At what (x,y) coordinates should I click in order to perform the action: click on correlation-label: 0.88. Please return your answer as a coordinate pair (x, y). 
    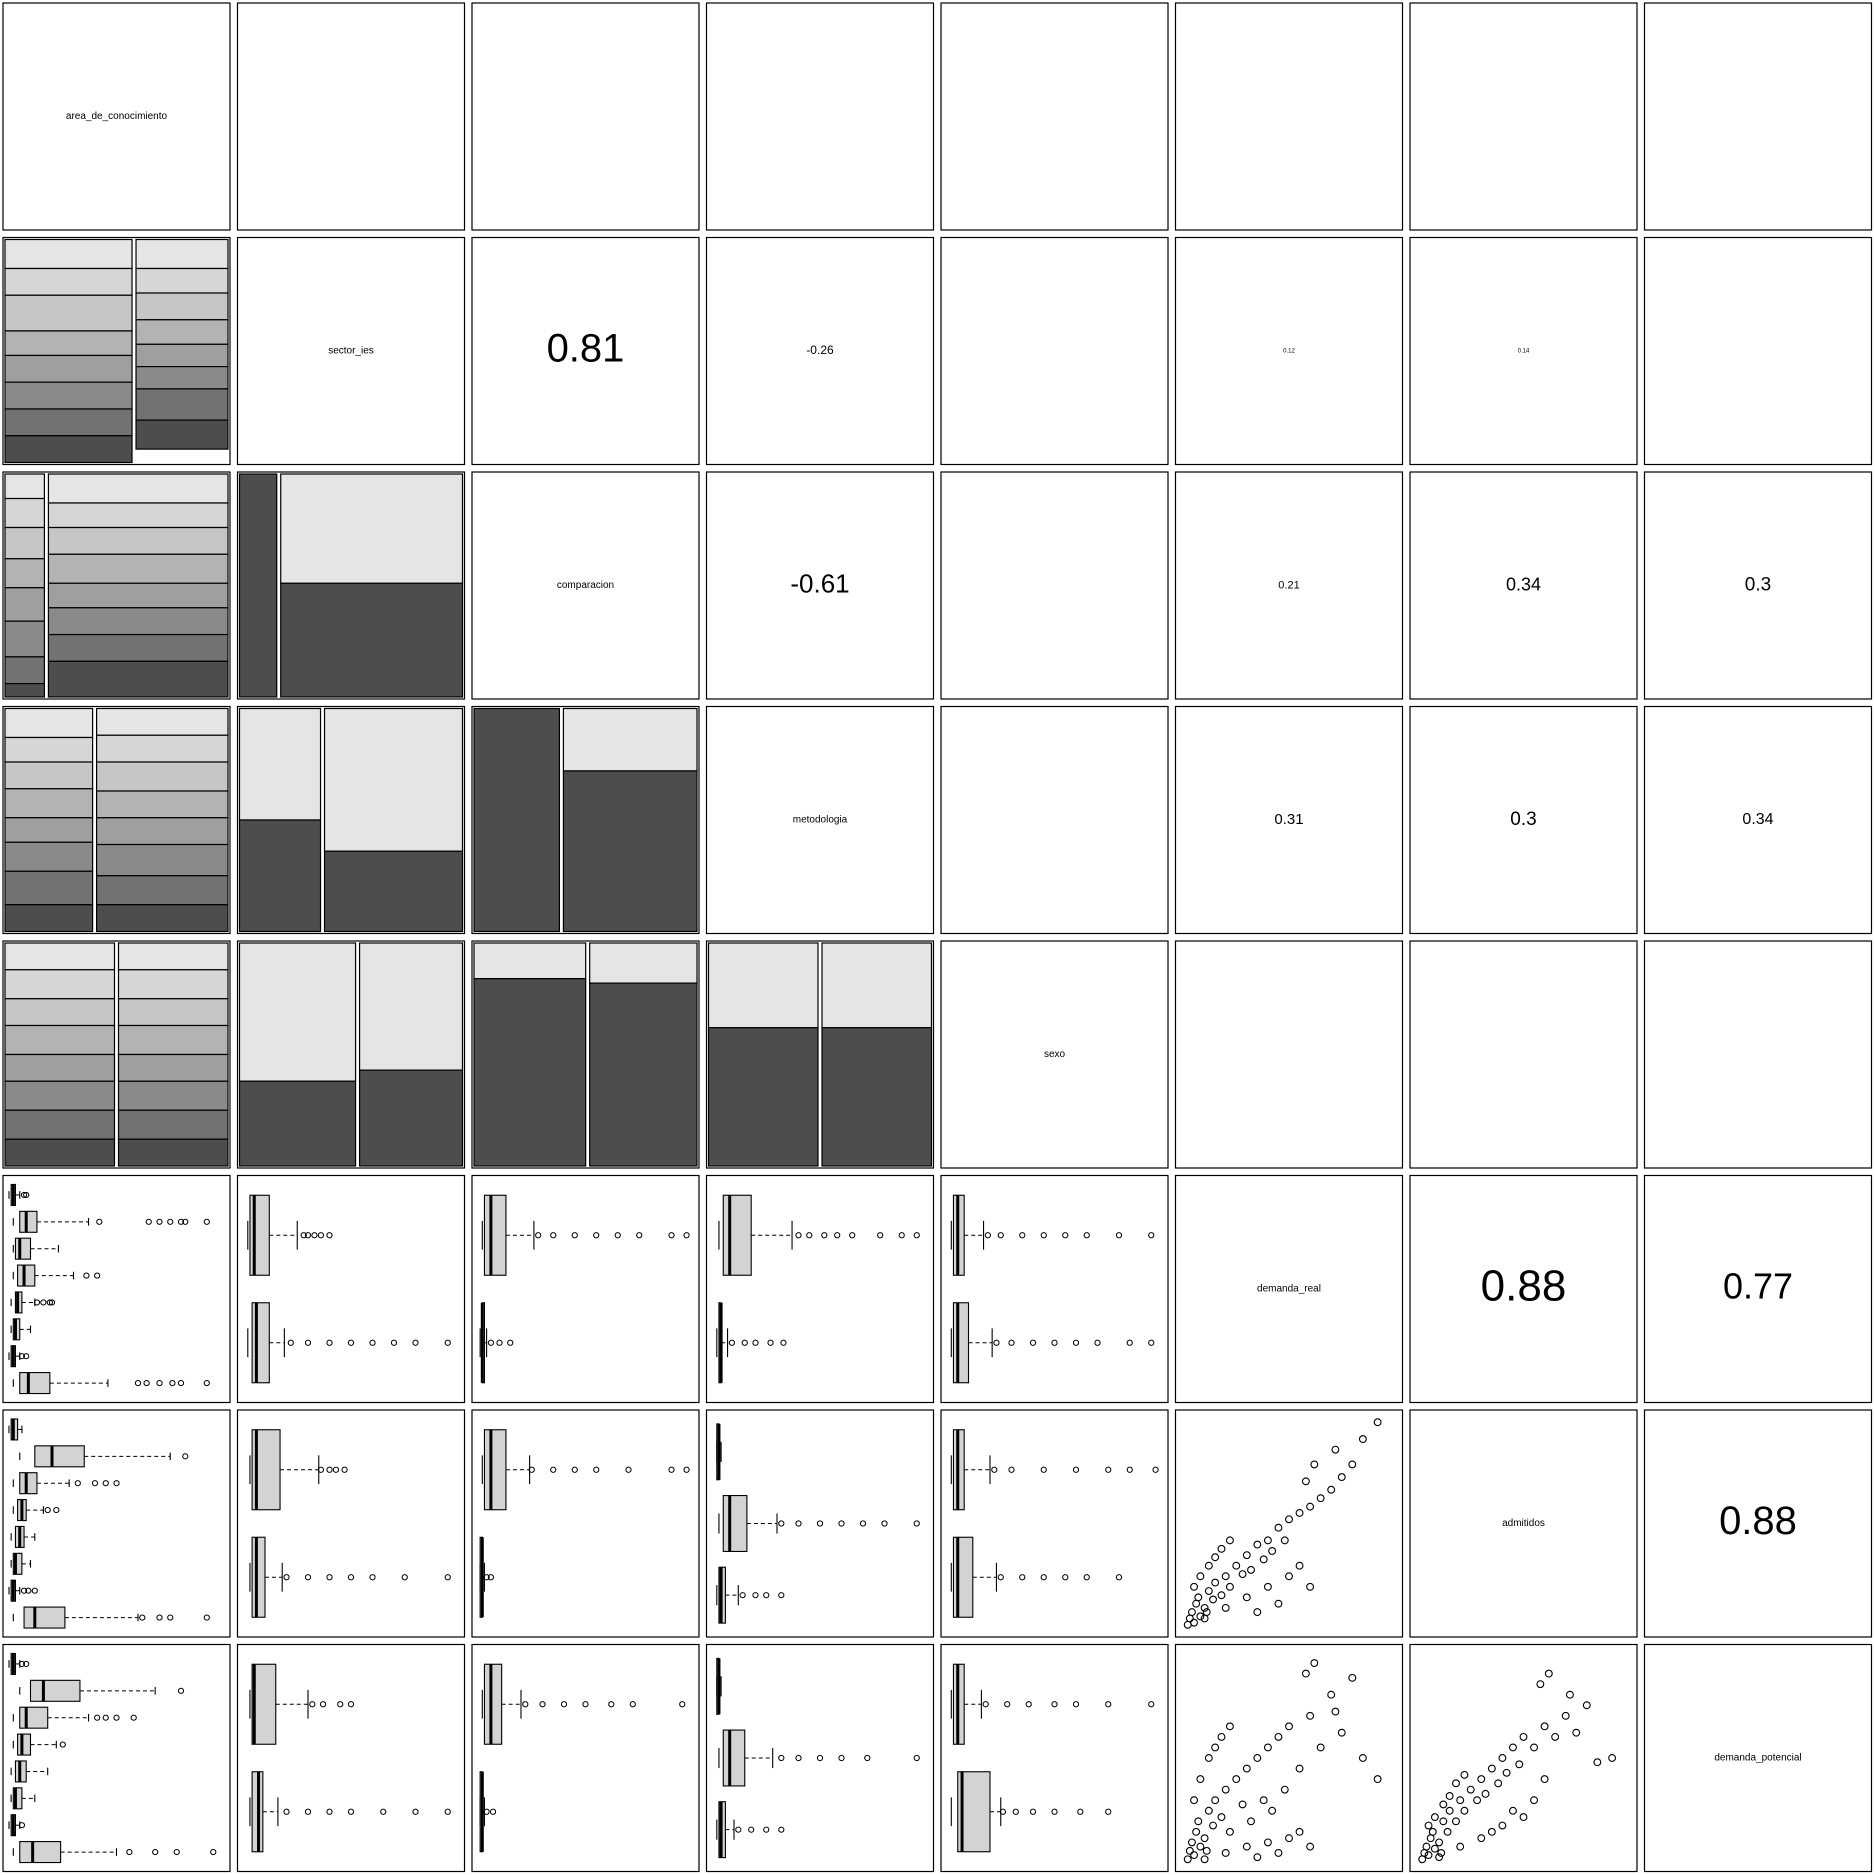
    Looking at the image, I should click on (1758, 1521).